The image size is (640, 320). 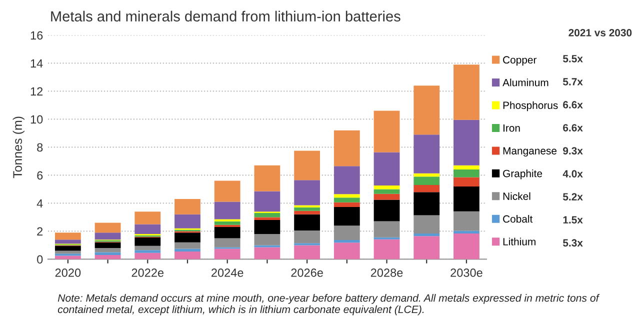 I want to click on text: 2021 vs 2030, so click(x=600, y=32).